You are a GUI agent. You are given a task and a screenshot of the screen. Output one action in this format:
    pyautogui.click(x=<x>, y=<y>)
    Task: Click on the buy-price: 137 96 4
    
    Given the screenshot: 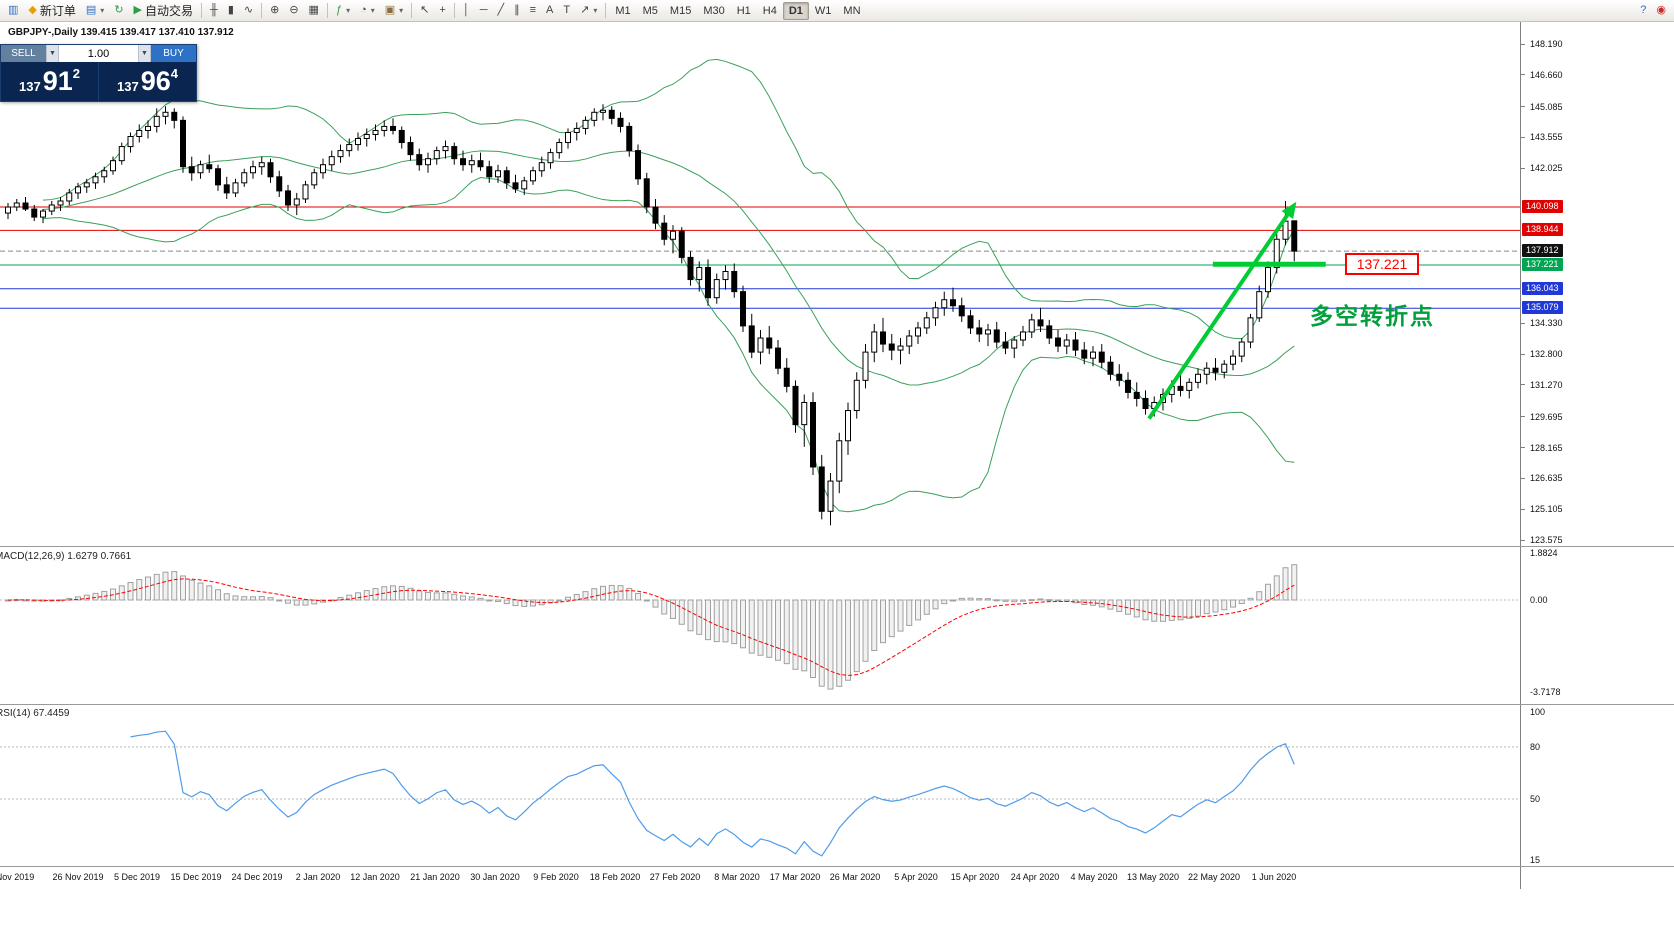 What is the action you would take?
    pyautogui.click(x=147, y=81)
    